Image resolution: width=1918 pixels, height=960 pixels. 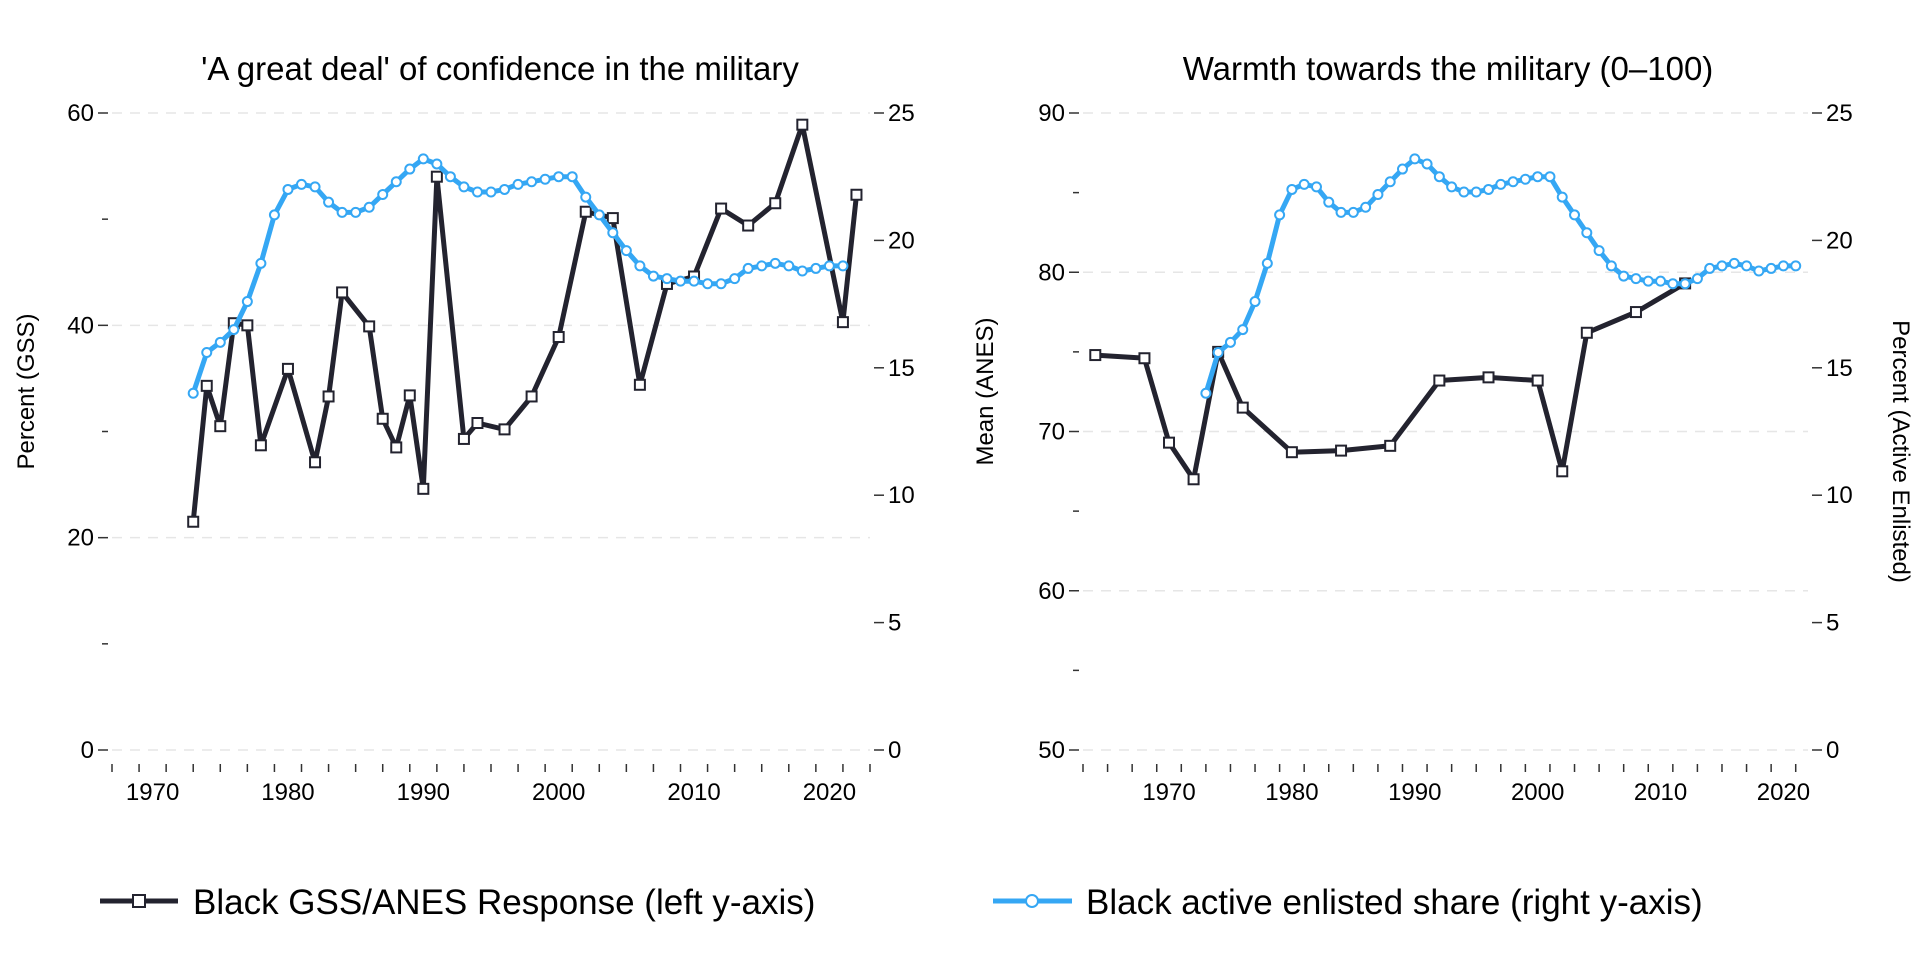 I want to click on y-tick-label: 40, so click(x=80, y=325).